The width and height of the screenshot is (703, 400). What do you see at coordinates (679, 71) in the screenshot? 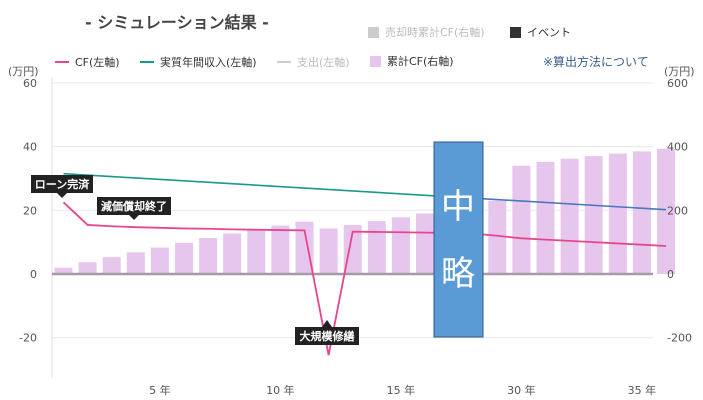
I see `right-axis-unit: (万円)` at bounding box center [679, 71].